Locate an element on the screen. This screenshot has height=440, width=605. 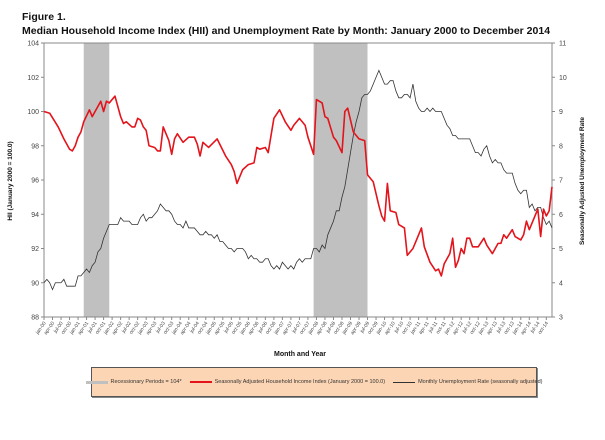
y-axis-label-right: Seasonally Adjusted Unemployment Rate is located at coordinates (582, 181).